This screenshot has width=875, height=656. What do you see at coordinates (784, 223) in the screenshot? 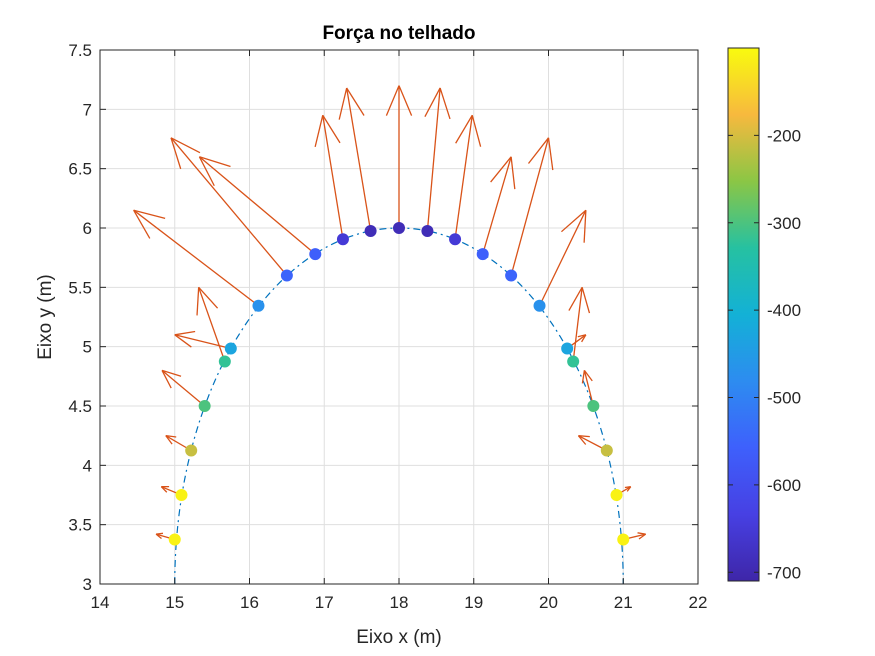
I see `colorbar-tick-label: -300` at bounding box center [784, 223].